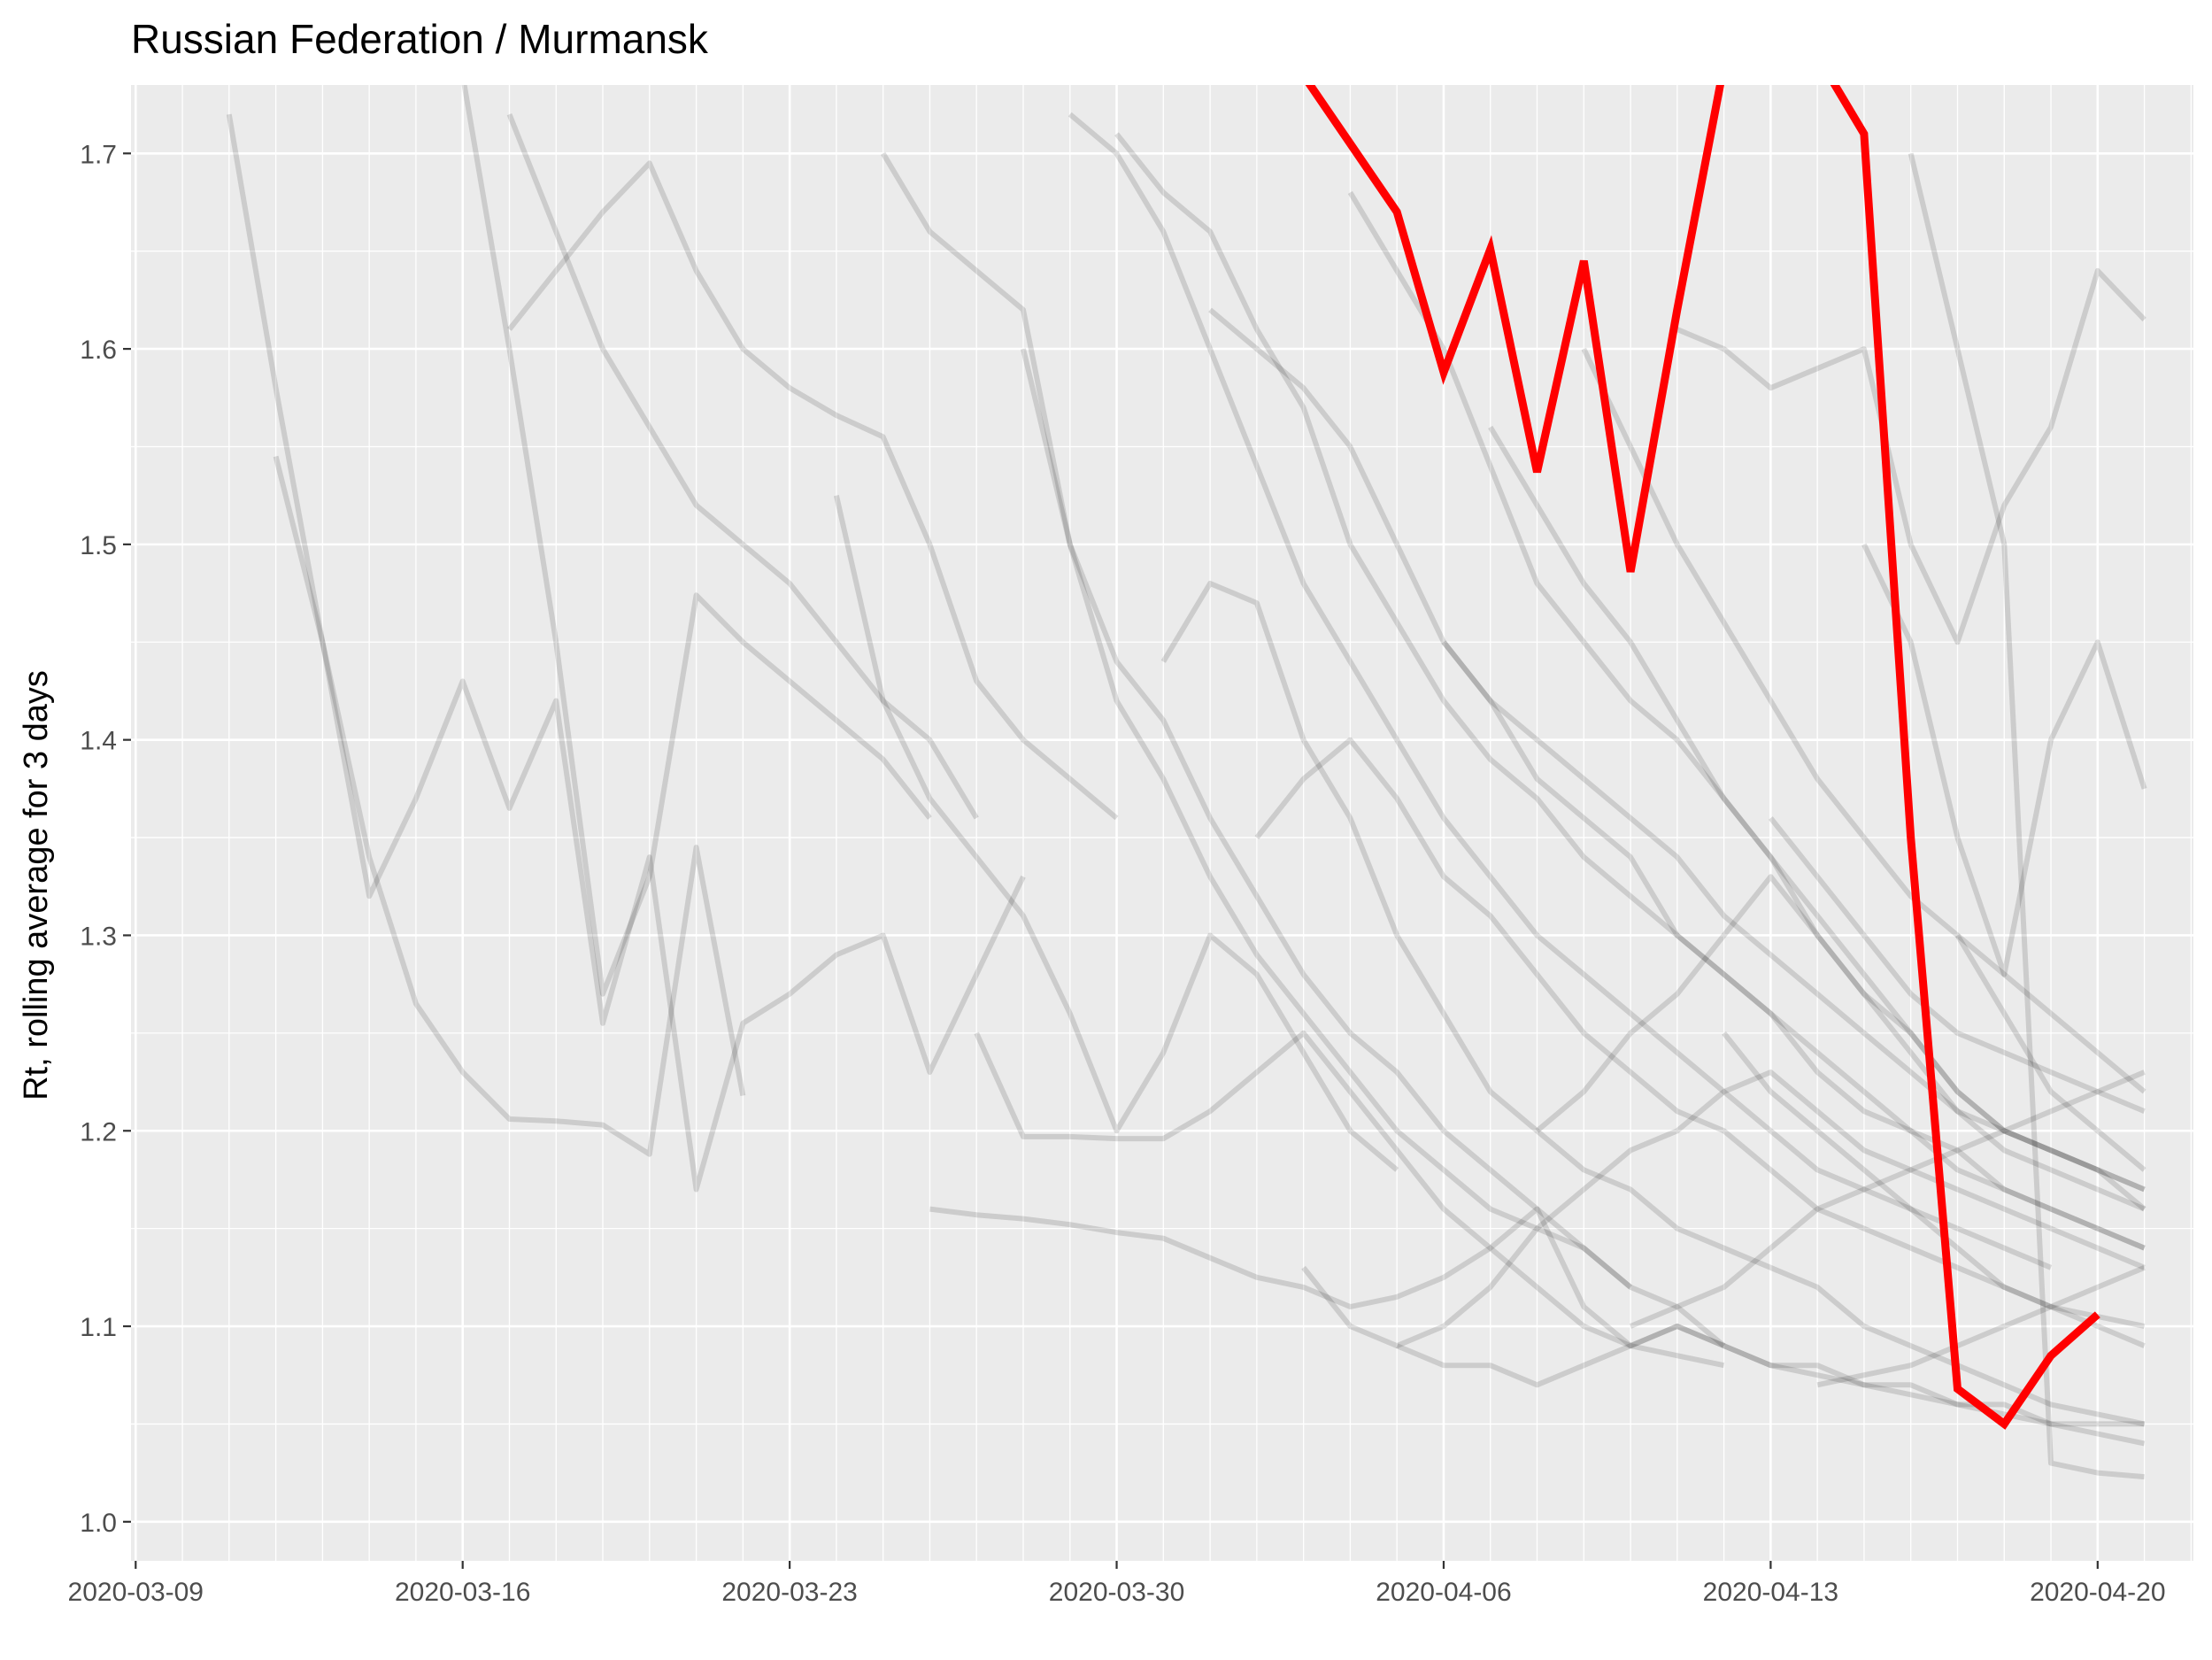 Image resolution: width=2212 pixels, height=1660 pixels. Describe the element at coordinates (98, 936) in the screenshot. I see `y-tick-label: 1.3` at that location.